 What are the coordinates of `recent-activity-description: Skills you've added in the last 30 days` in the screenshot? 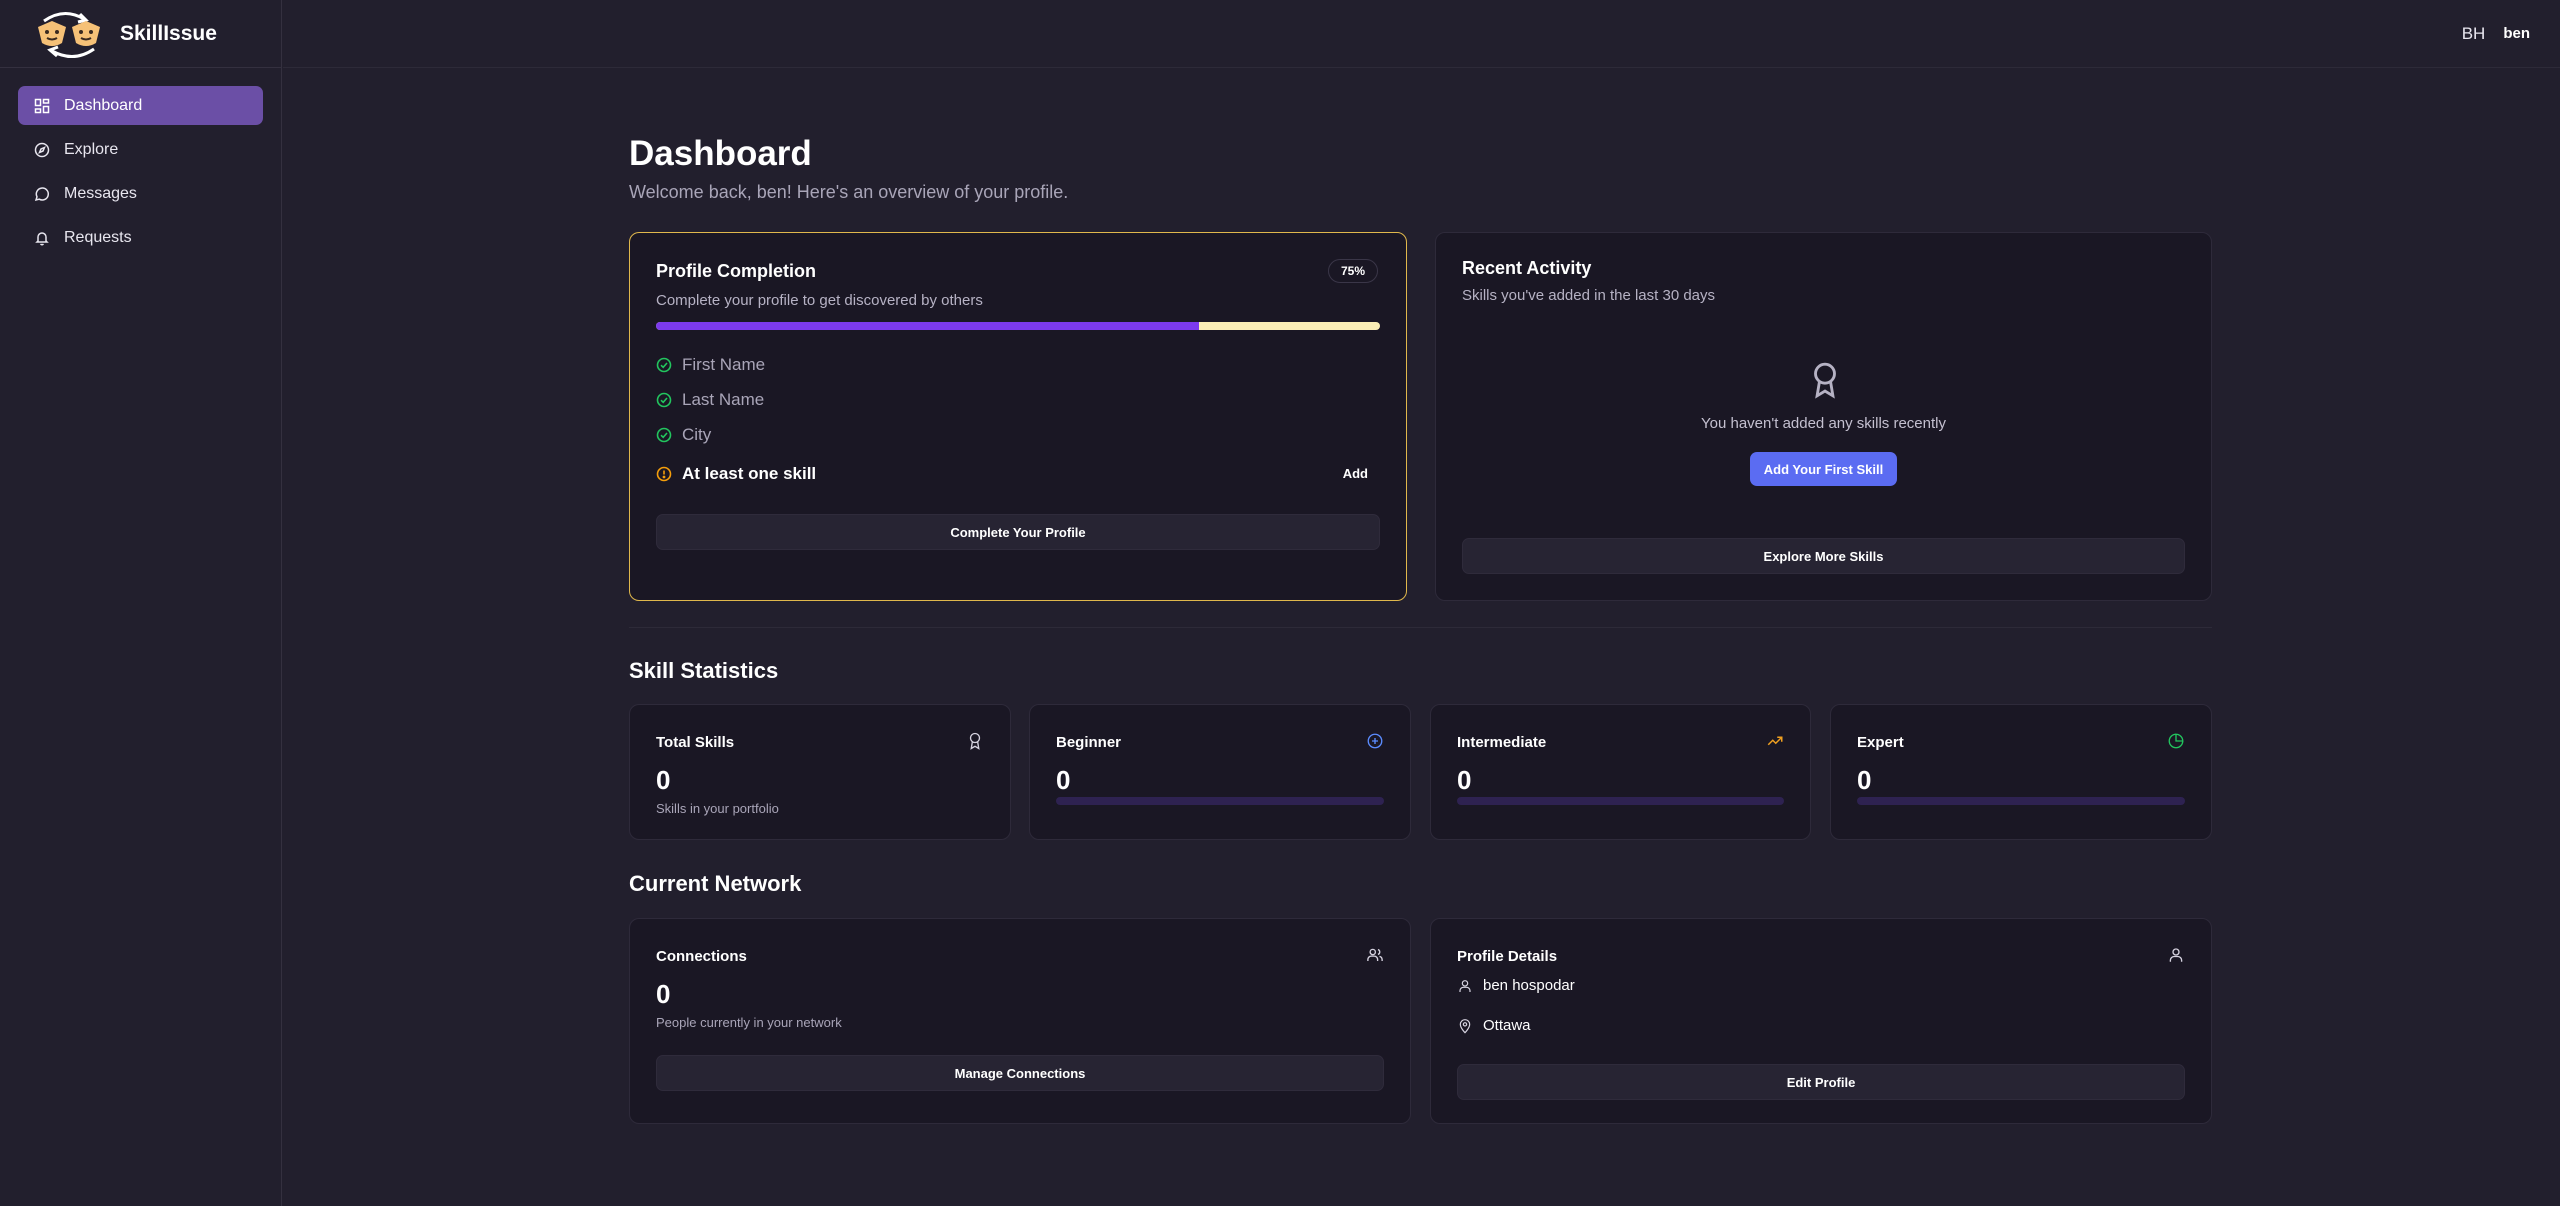 It's located at (1589, 295).